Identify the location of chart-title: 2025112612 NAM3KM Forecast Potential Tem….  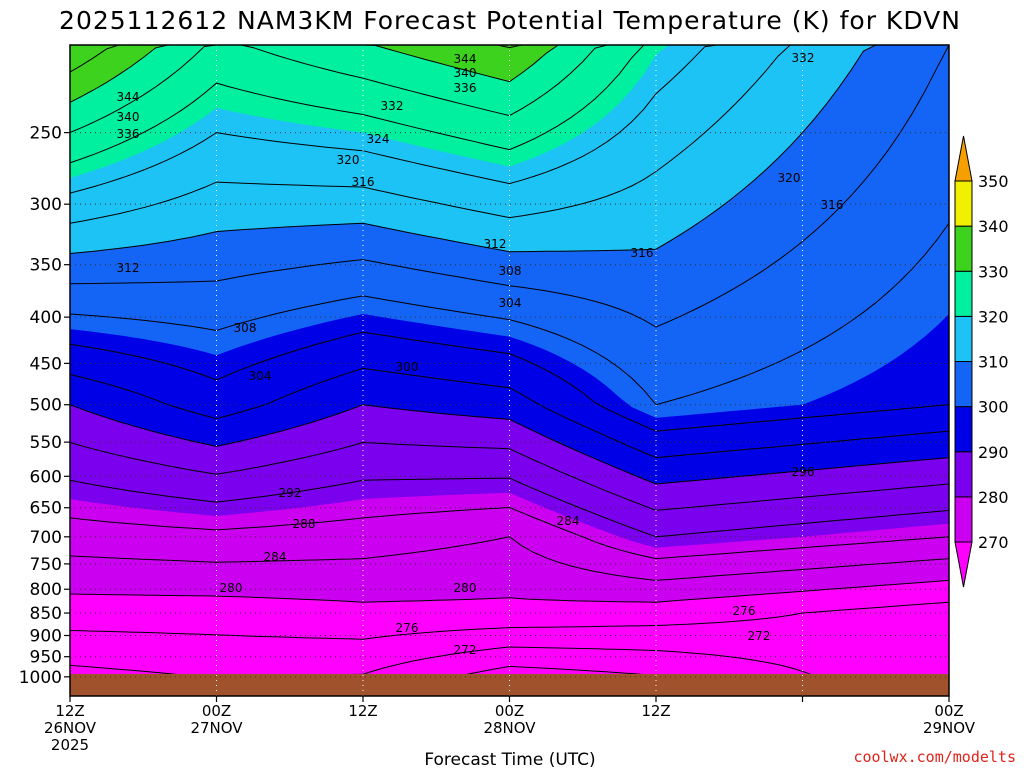
(510, 20).